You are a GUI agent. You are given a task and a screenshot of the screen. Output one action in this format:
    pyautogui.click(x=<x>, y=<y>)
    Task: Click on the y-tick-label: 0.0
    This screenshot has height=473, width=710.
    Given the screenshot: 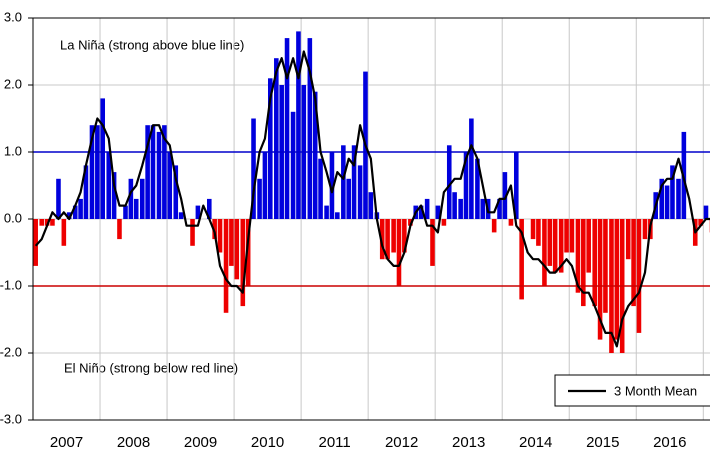 What is the action you would take?
    pyautogui.click(x=13, y=217)
    